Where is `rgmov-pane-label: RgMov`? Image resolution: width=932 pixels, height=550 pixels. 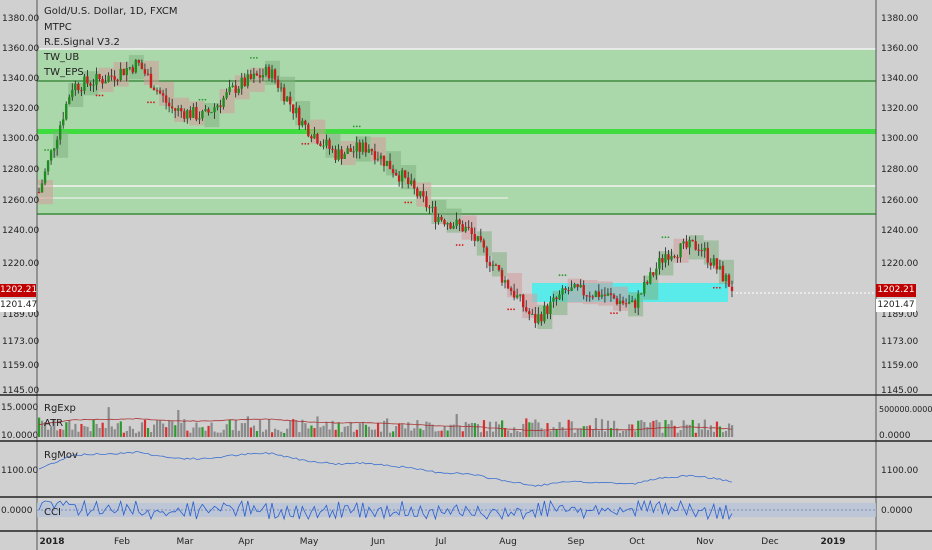
rgmov-pane-label: RgMov is located at coordinates (61, 455).